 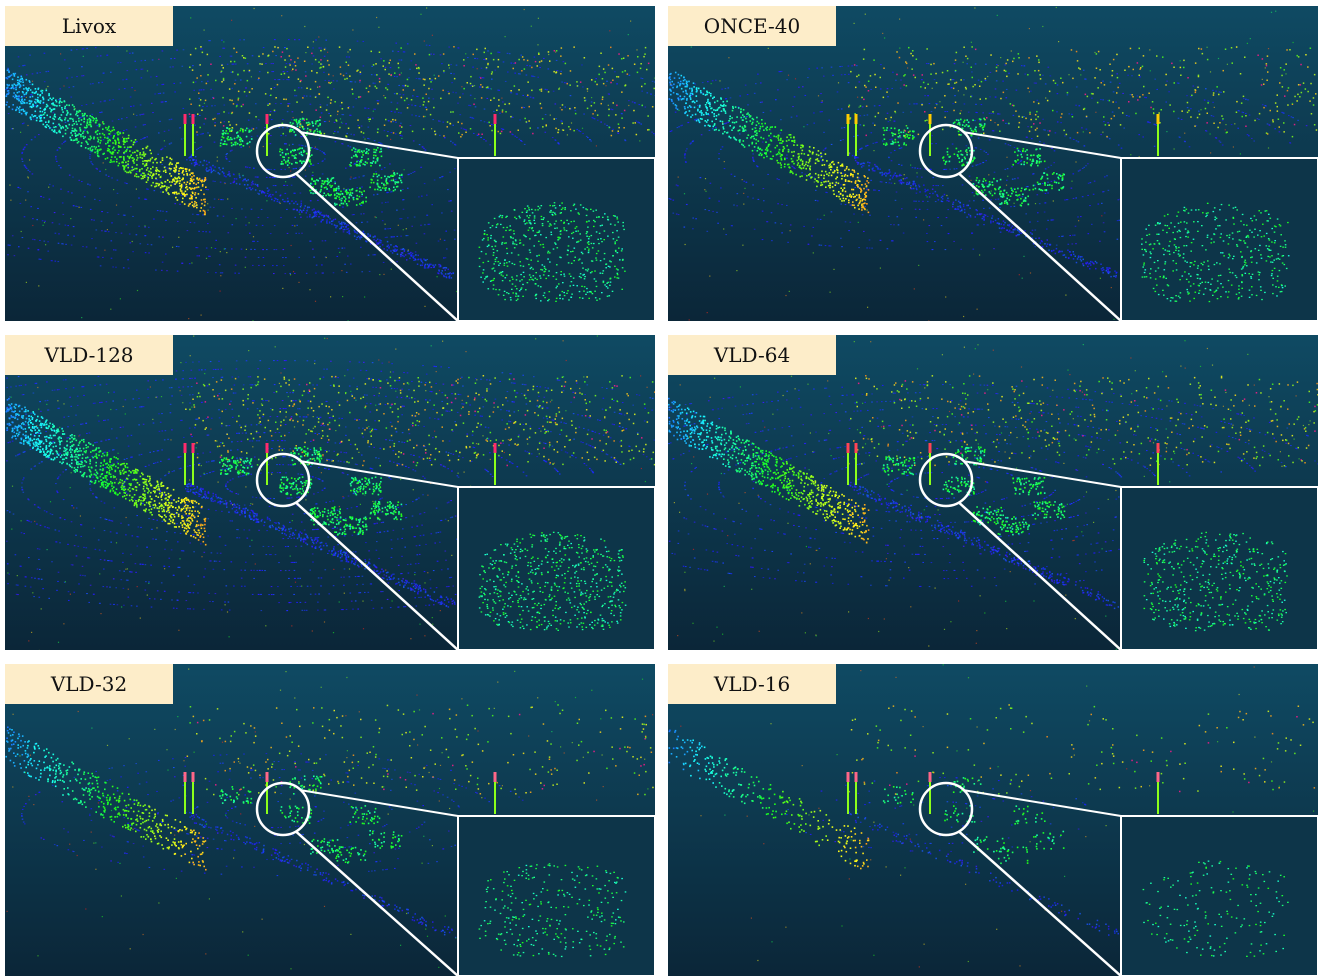 I want to click on panel-label: VLD-32, so click(x=89, y=684).